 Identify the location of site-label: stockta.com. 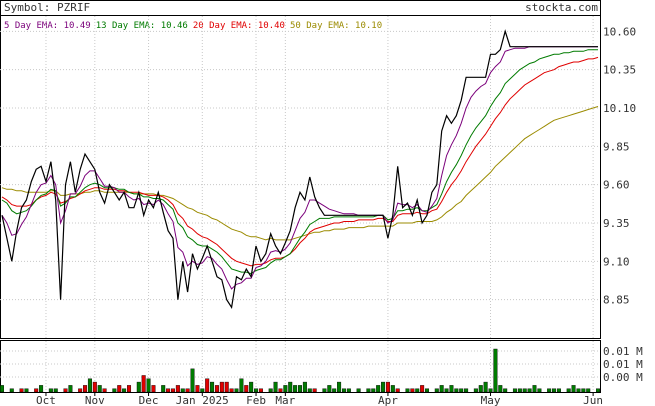
(561, 7).